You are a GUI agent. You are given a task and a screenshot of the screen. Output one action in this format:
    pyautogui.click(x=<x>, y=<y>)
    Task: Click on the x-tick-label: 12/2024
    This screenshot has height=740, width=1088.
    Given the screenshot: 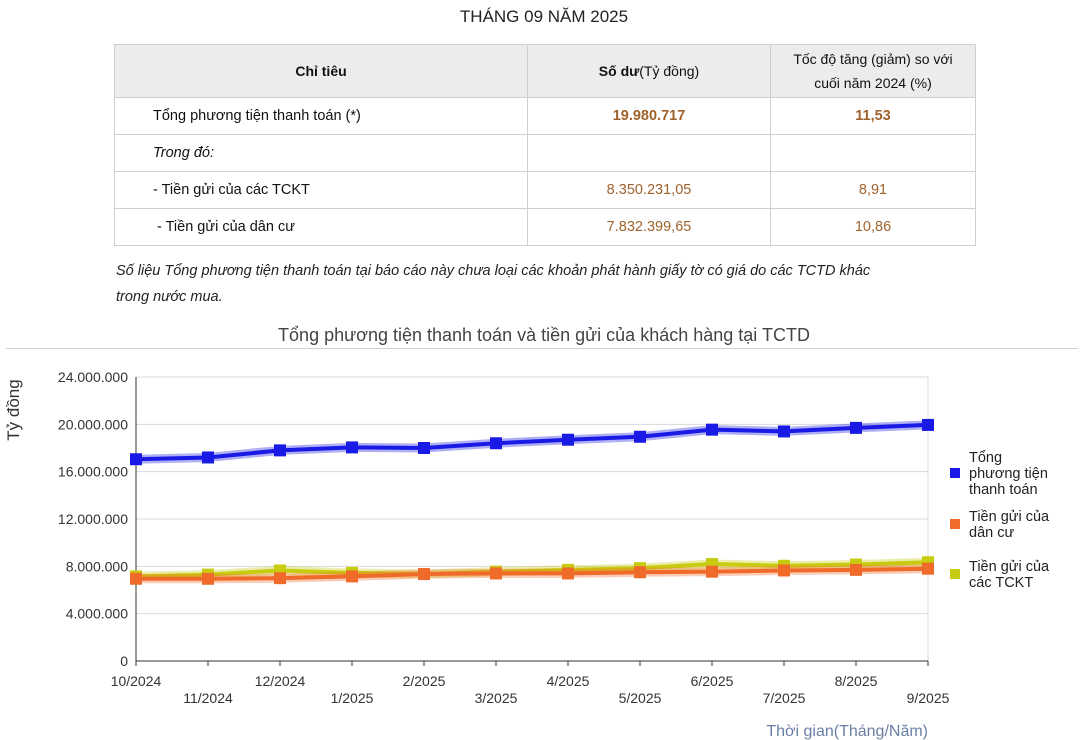 What is the action you would take?
    pyautogui.click(x=280, y=681)
    